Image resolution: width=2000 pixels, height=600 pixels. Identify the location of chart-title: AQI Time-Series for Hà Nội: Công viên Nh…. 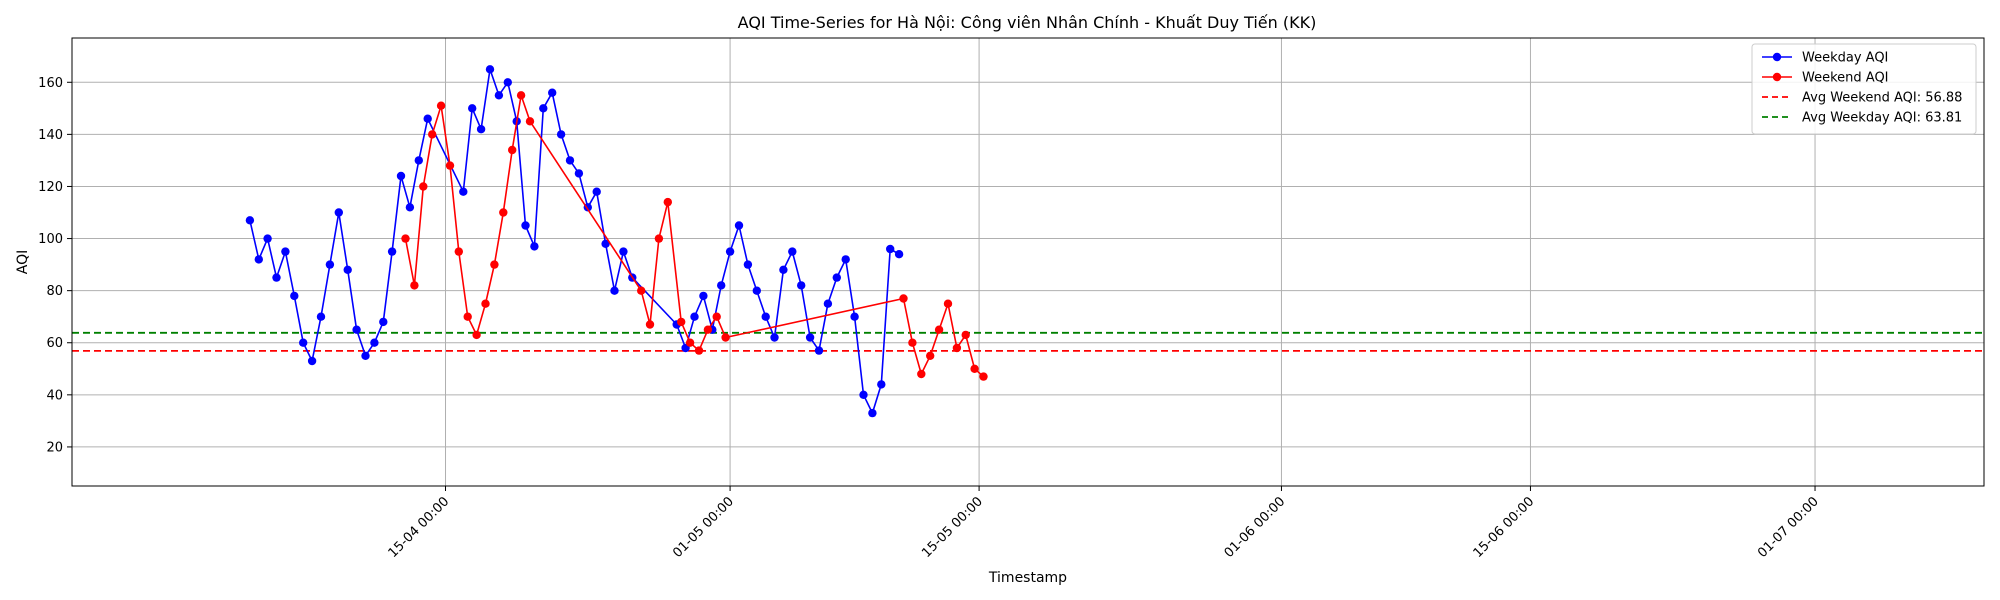
(1027, 22).